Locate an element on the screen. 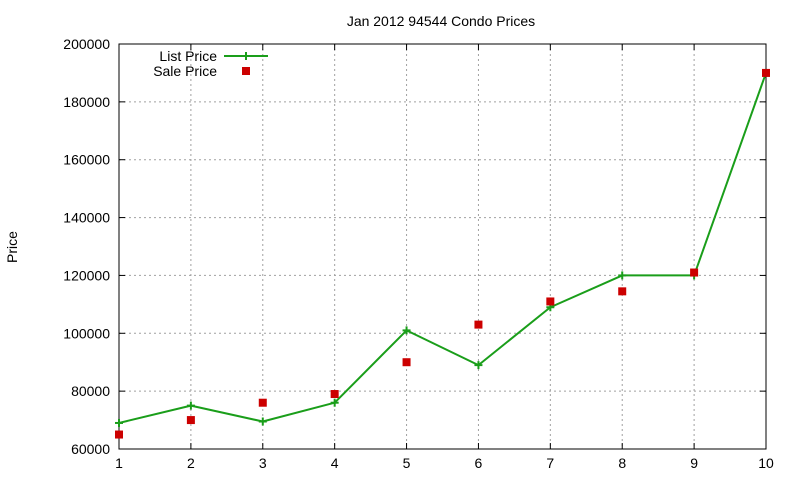 This screenshot has height=480, width=800. y-tick-label: 160000 is located at coordinates (86, 160).